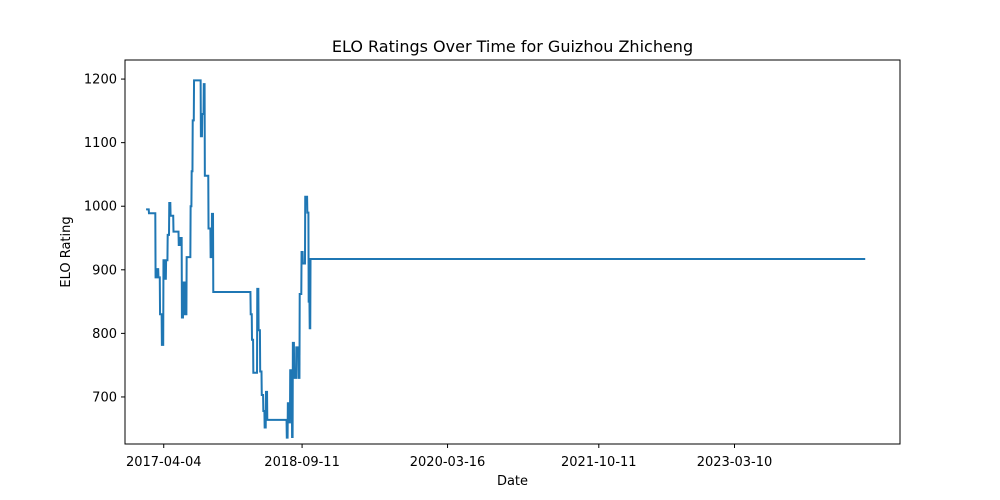 Image resolution: width=1000 pixels, height=500 pixels. Describe the element at coordinates (66, 251) in the screenshot. I see `y-axis-label: ELO Rating` at that location.